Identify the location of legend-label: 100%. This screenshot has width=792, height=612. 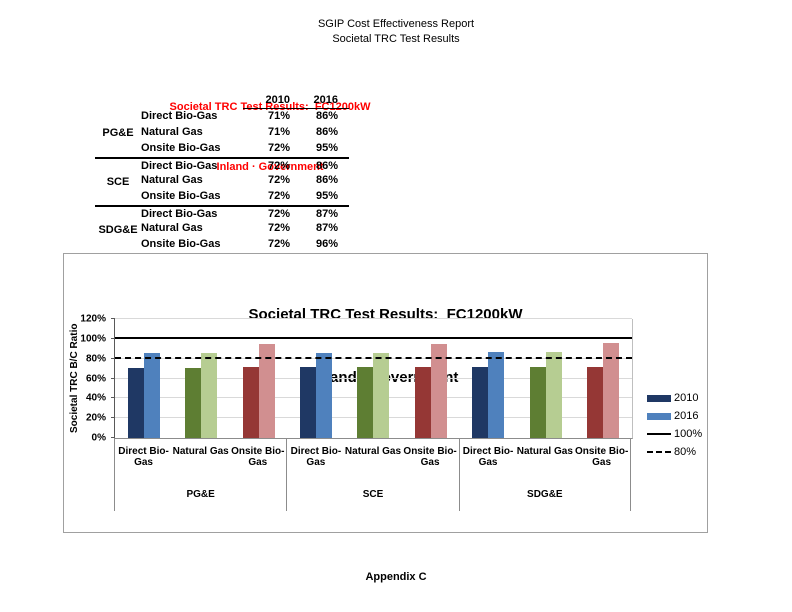
(688, 434).